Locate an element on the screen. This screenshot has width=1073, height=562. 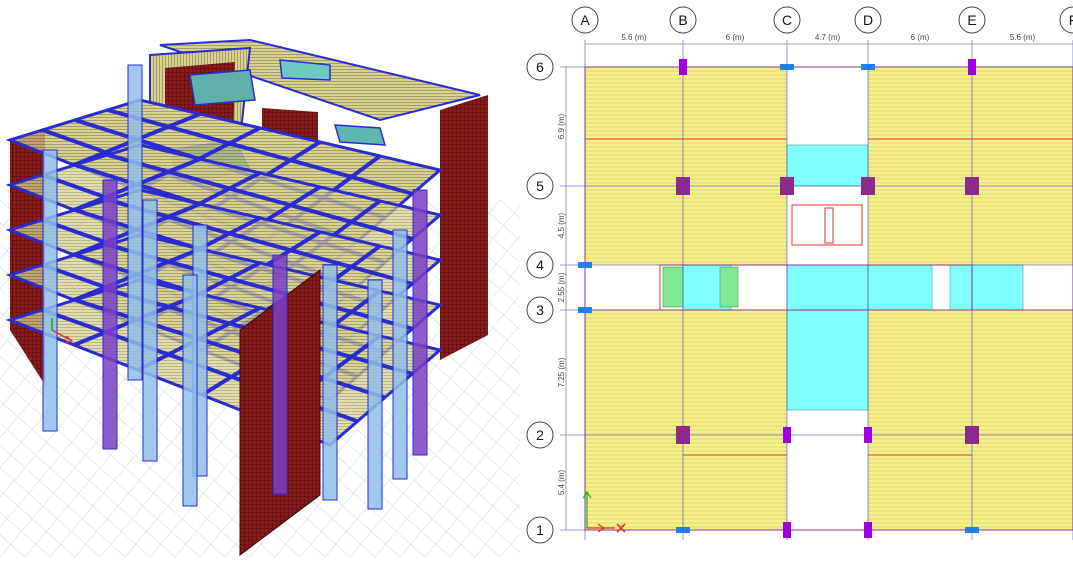
grid-label: 1 is located at coordinates (540, 530).